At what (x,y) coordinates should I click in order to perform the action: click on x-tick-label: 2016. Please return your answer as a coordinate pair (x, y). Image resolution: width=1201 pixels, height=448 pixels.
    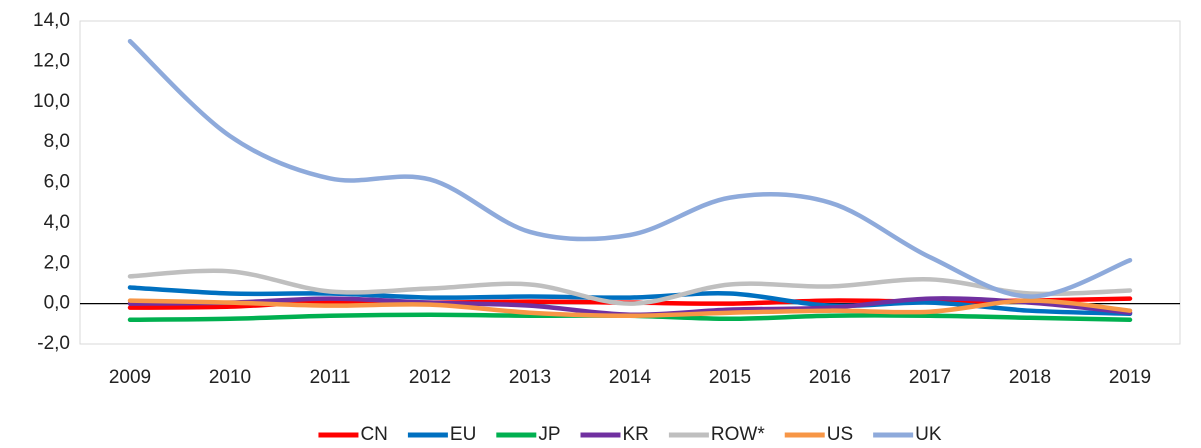
    Looking at the image, I should click on (830, 377).